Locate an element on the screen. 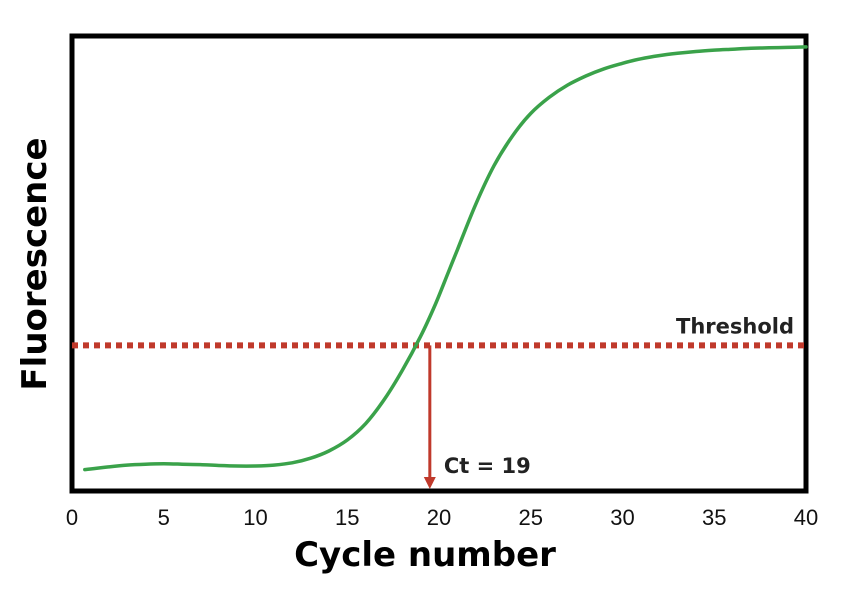  x-tick-label-20: 20 is located at coordinates (439, 517).